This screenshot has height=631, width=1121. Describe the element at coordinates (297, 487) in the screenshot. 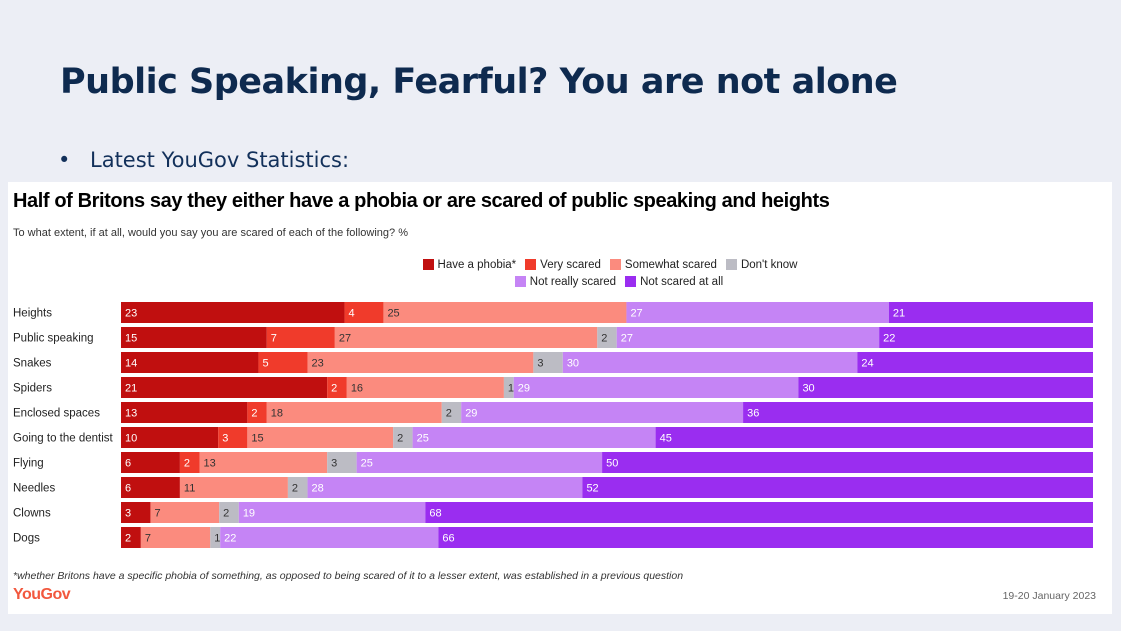

I see `bar-needles-don-t-know` at that location.